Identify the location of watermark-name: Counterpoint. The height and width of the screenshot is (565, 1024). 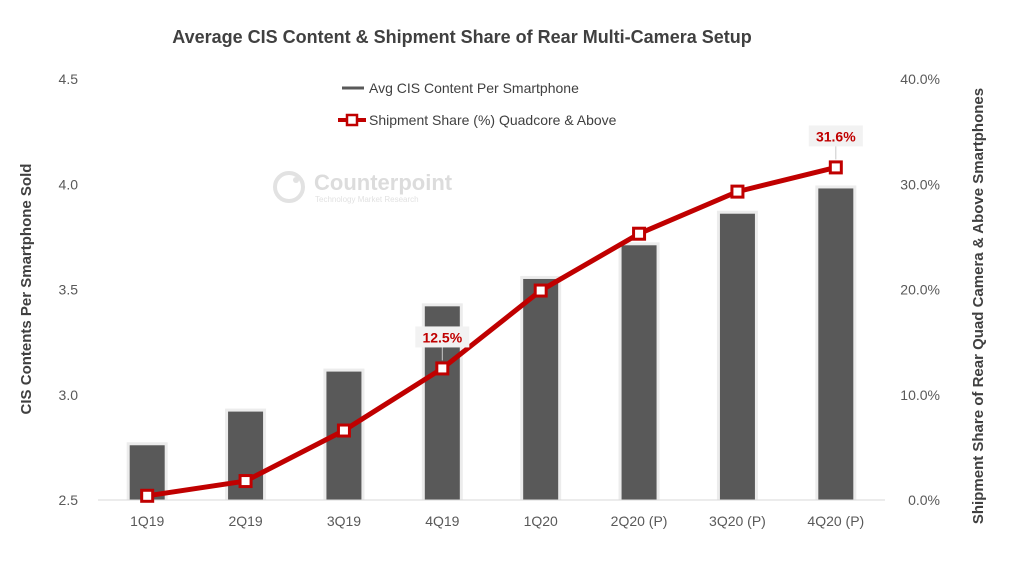
(383, 182).